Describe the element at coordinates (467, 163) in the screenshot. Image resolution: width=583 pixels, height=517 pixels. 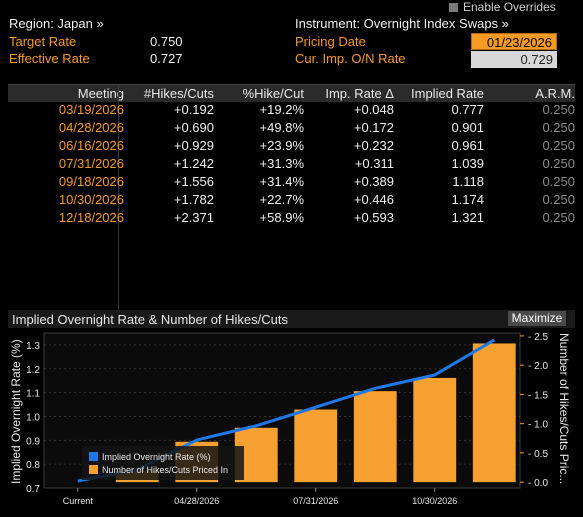
I see `cell-implied-rate: 1.039` at that location.